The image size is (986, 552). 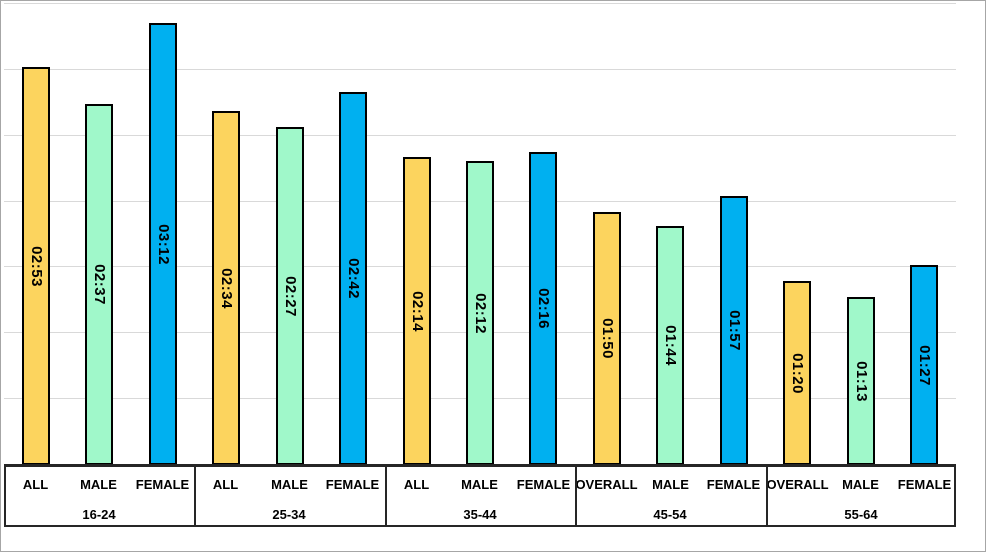 I want to click on bar-value-label: 01:27, so click(x=924, y=365).